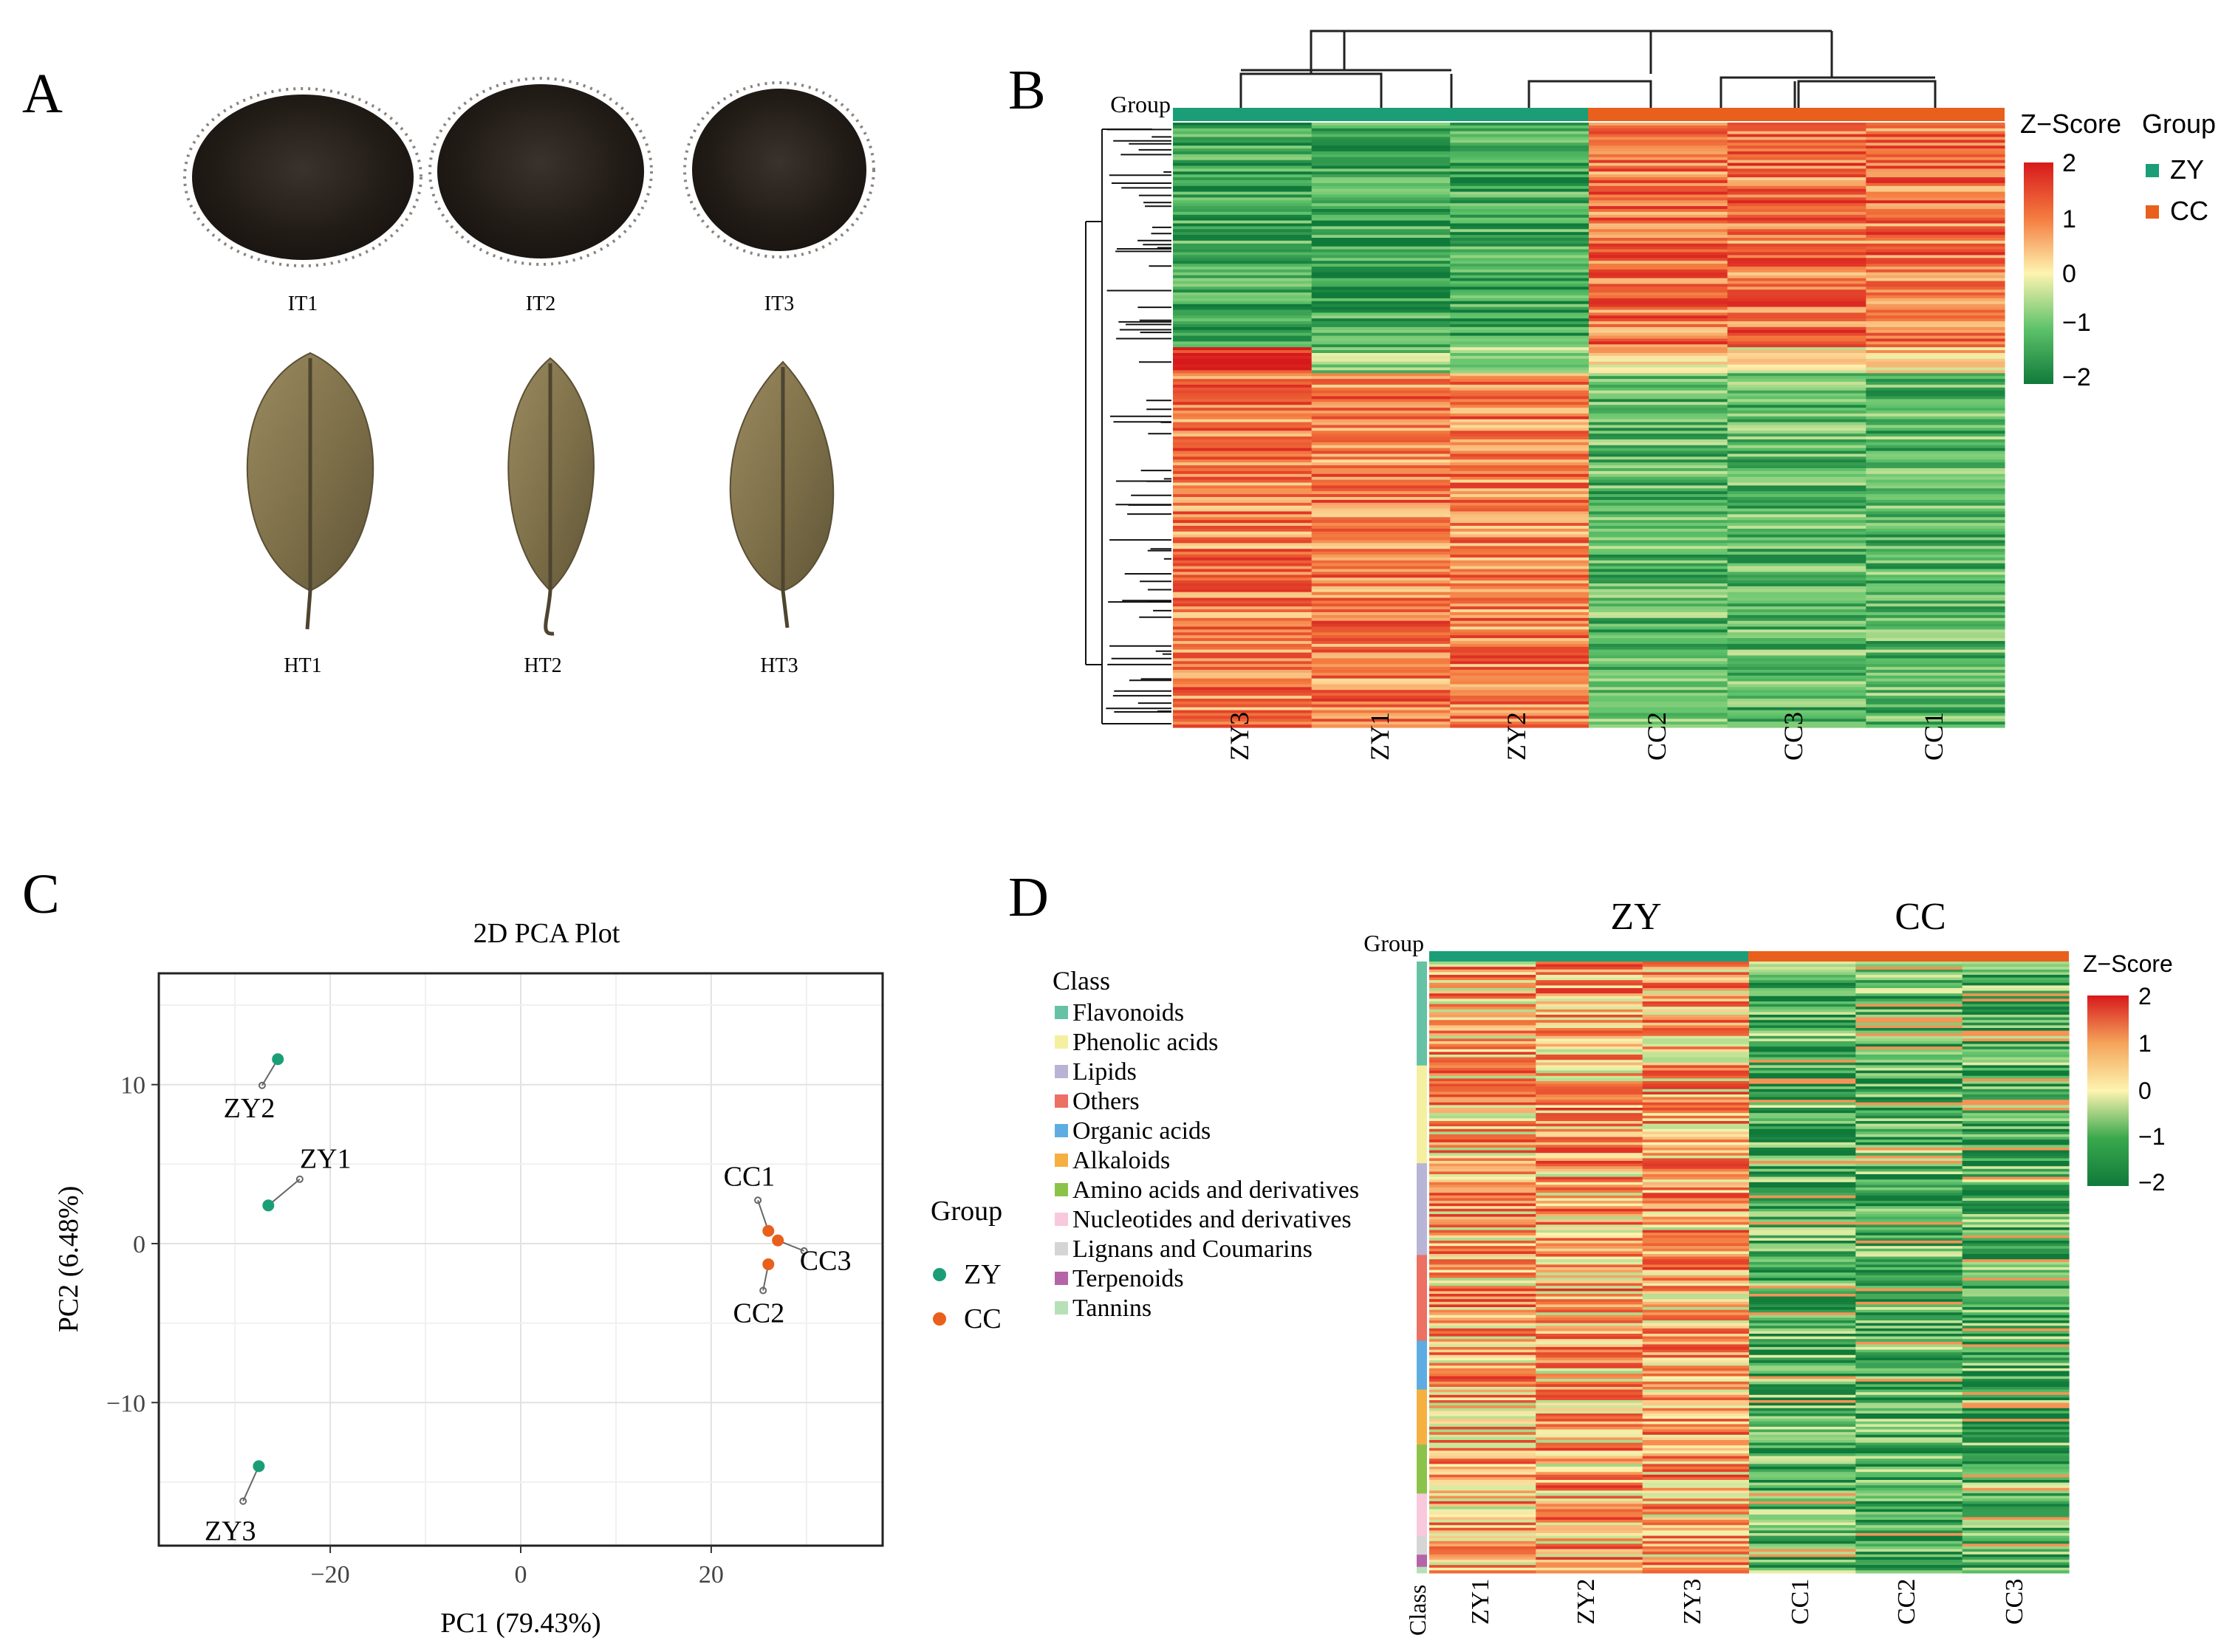  Describe the element at coordinates (1422, 1209) in the screenshot. I see `class-bar-segment` at that location.